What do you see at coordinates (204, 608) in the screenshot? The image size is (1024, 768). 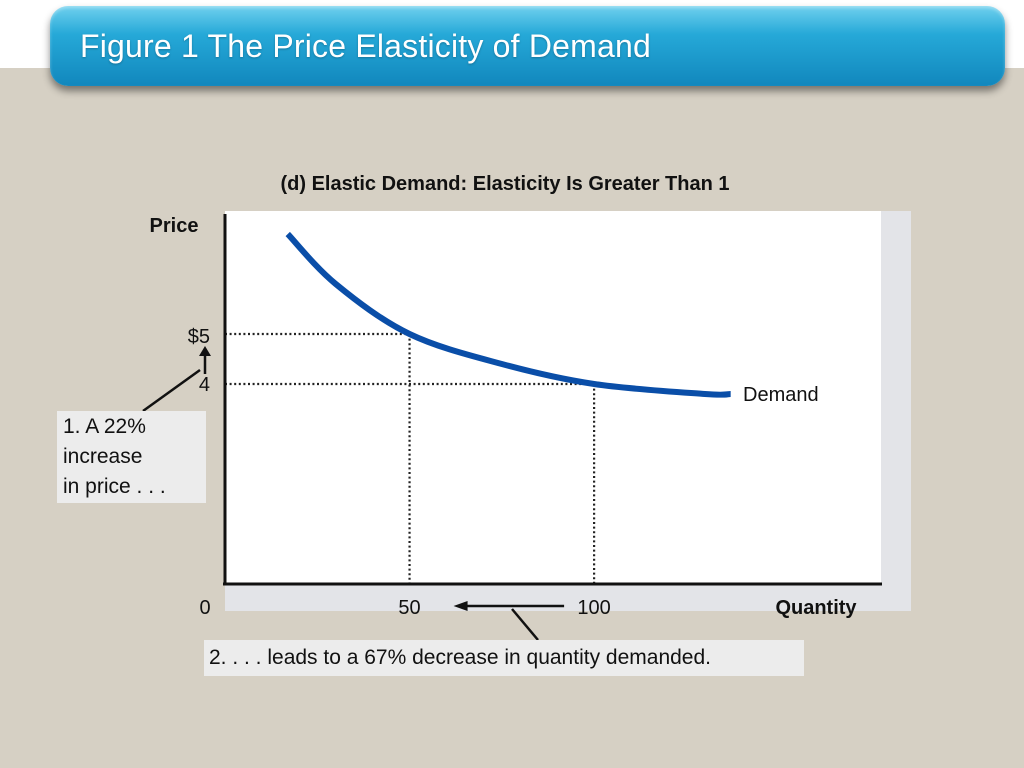 I see `x-tick-label-0: 0` at bounding box center [204, 608].